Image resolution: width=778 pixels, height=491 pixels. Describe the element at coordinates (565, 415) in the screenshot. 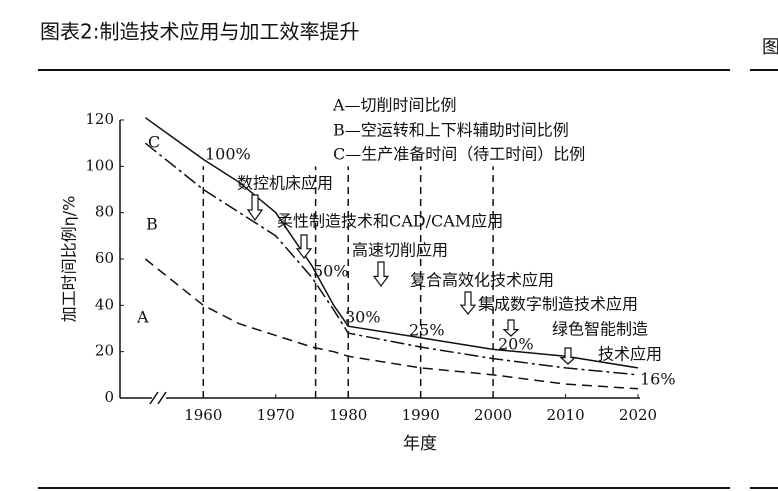

I see `x-tick-label: 2010` at that location.